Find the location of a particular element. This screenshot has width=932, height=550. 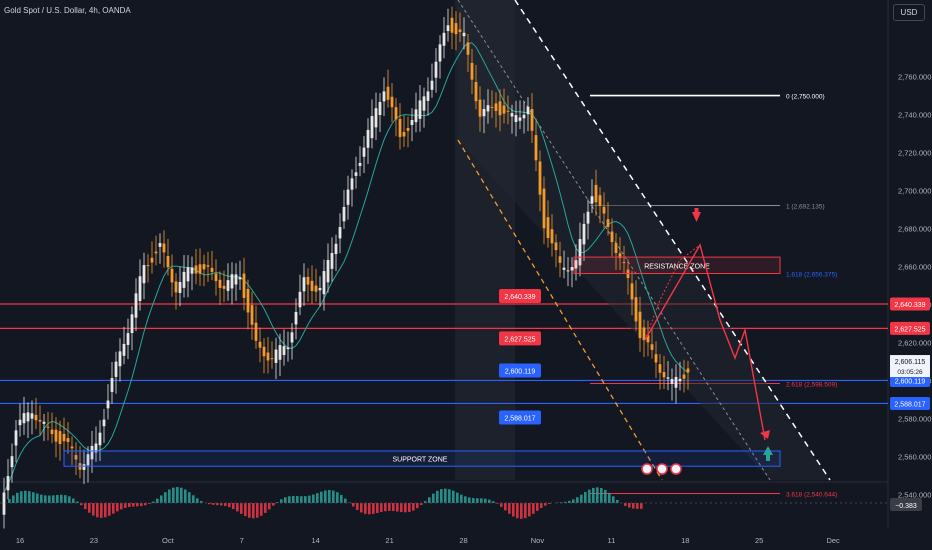

axis-level-label: 2,640.339 is located at coordinates (909, 305).